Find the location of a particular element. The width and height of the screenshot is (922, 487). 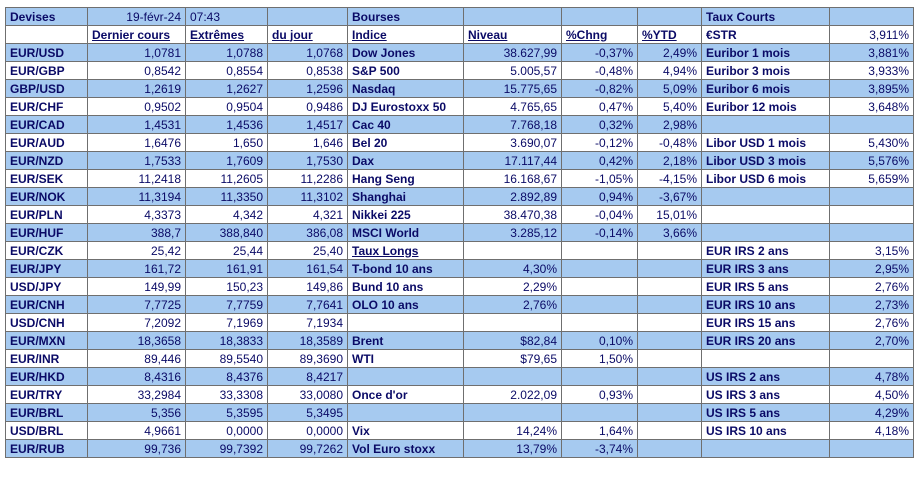

index-name: Dax is located at coordinates (405, 160).